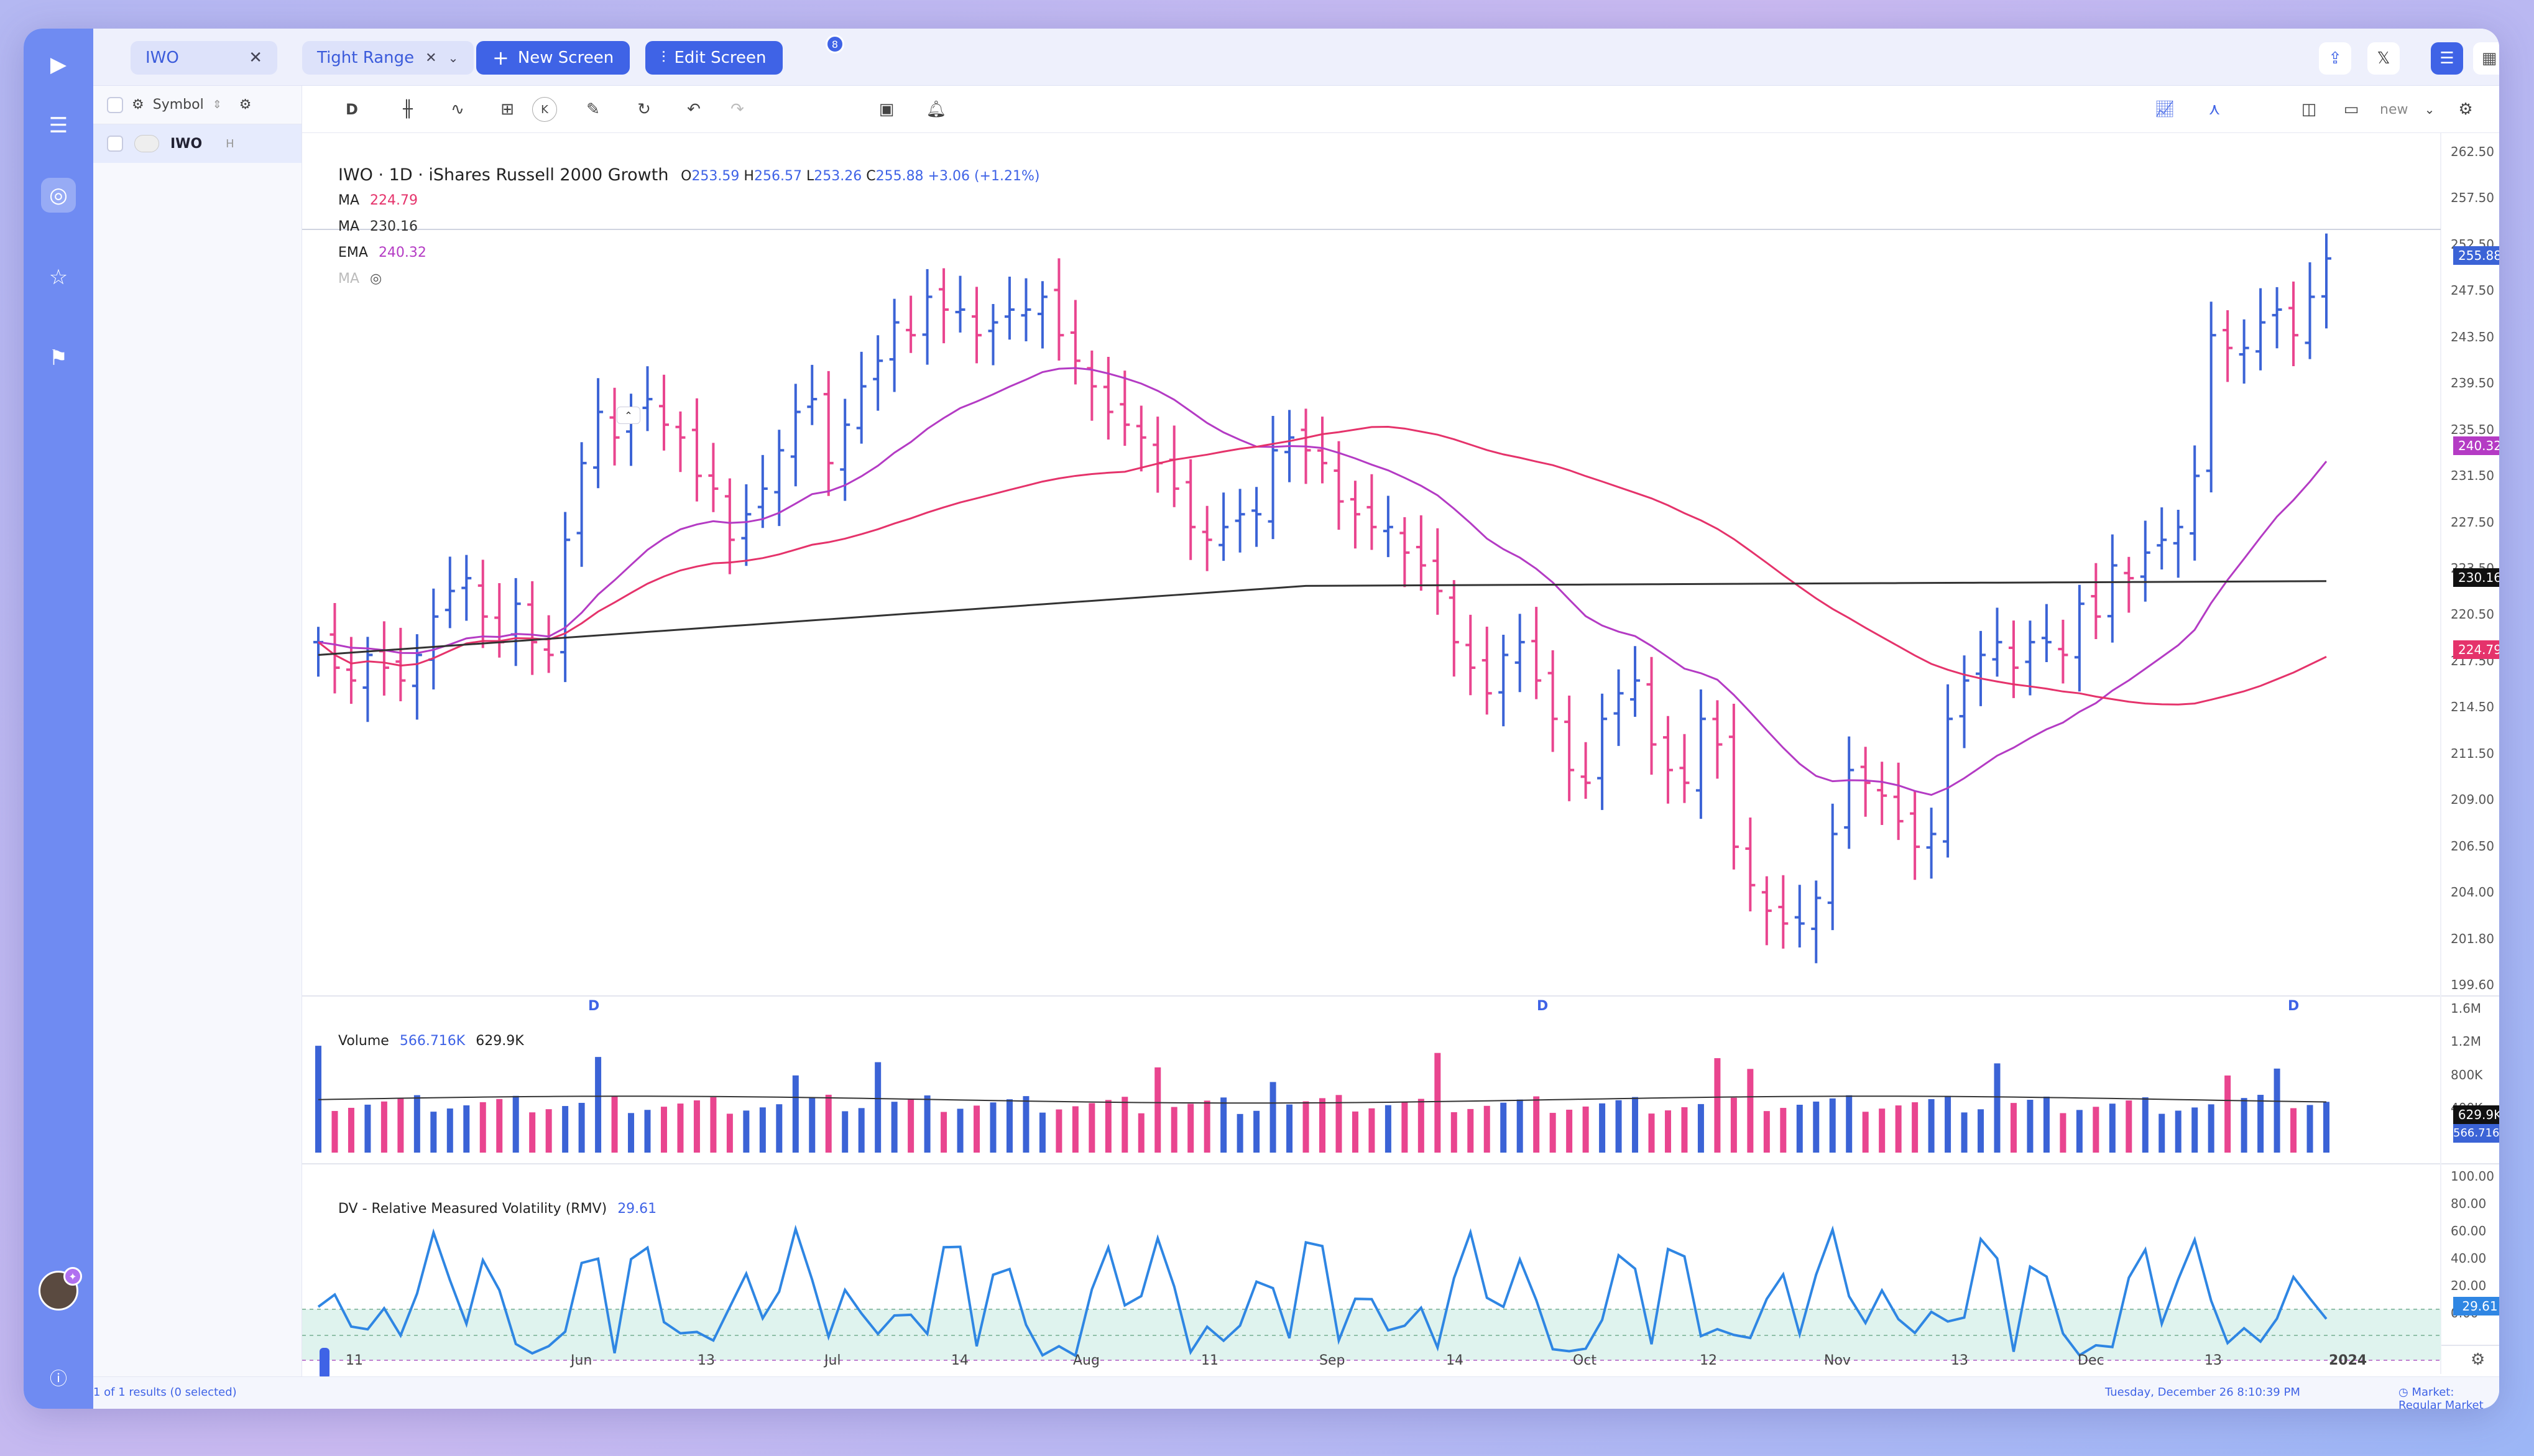 This screenshot has height=1456, width=2534. I want to click on sliders-icon: ⫶, so click(663, 58).